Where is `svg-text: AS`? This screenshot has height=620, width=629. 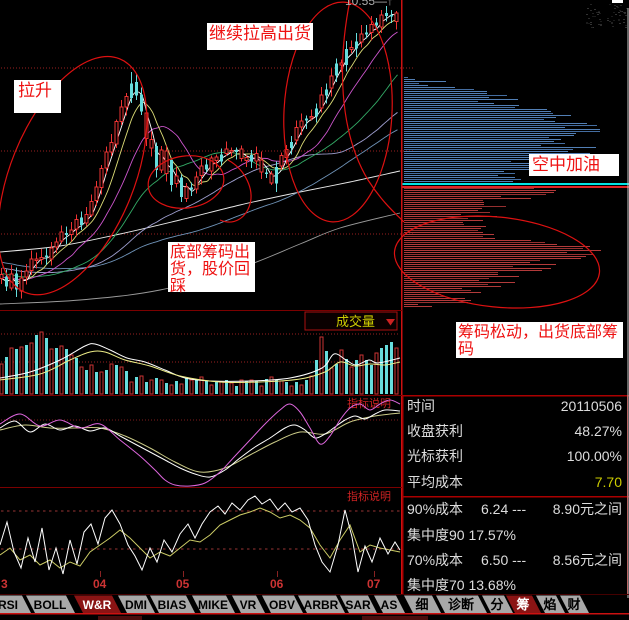 svg-text: AS is located at coordinates (389, 605).